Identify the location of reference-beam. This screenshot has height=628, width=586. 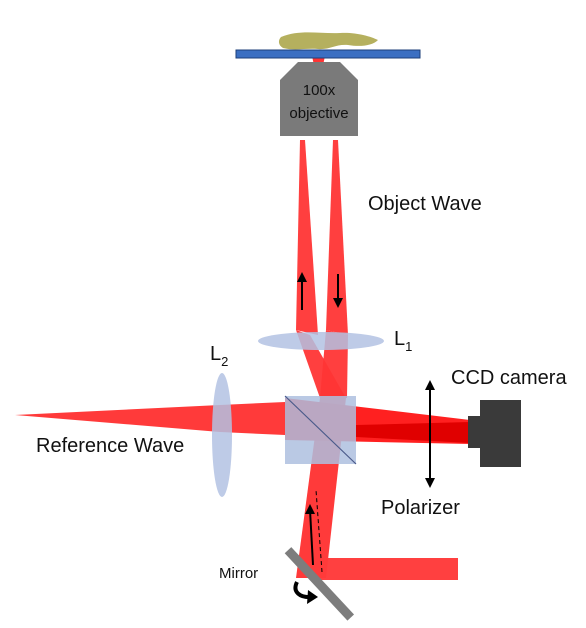
(150, 418).